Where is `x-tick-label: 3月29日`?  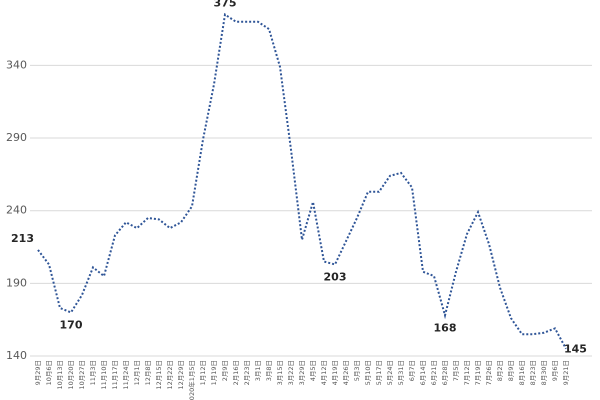 x-tick-label: 3月29日 is located at coordinates (302, 372).